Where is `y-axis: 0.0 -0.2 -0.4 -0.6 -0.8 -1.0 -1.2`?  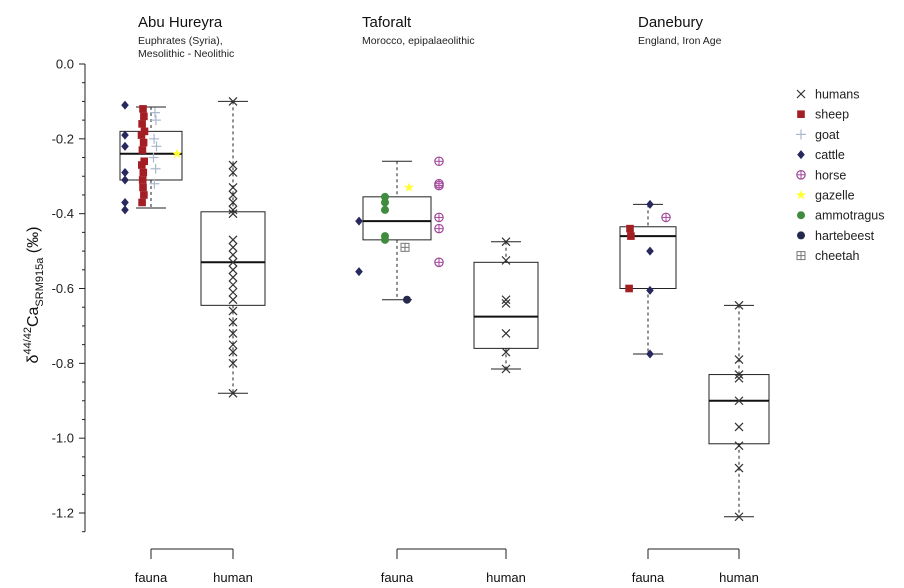 y-axis: 0.0 -0.2 -0.4 -0.6 -0.8 -1.0 -1.2 is located at coordinates (69, 295).